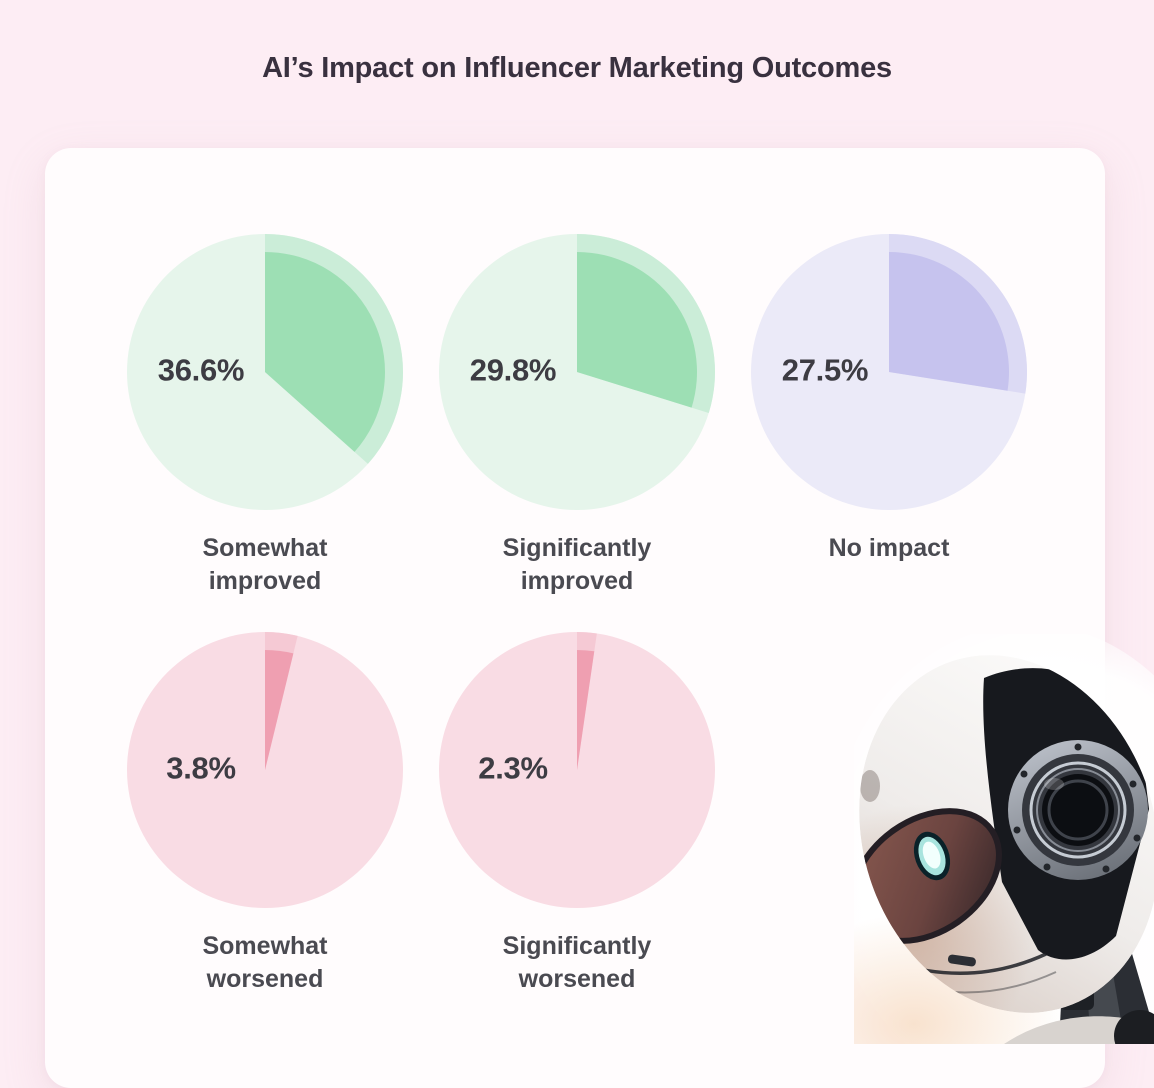 This screenshot has height=1088, width=1154. What do you see at coordinates (201, 370) in the screenshot?
I see `percent-value: 36.6%` at bounding box center [201, 370].